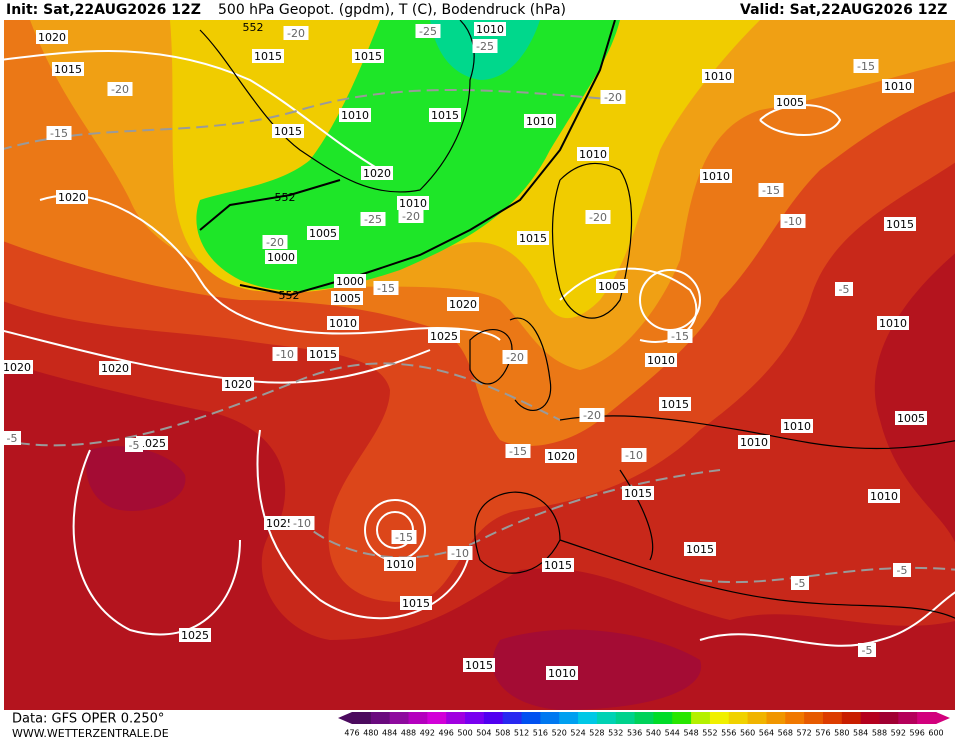 The image size is (959, 745). I want to click on colorbar-label: 600, so click(935, 733).